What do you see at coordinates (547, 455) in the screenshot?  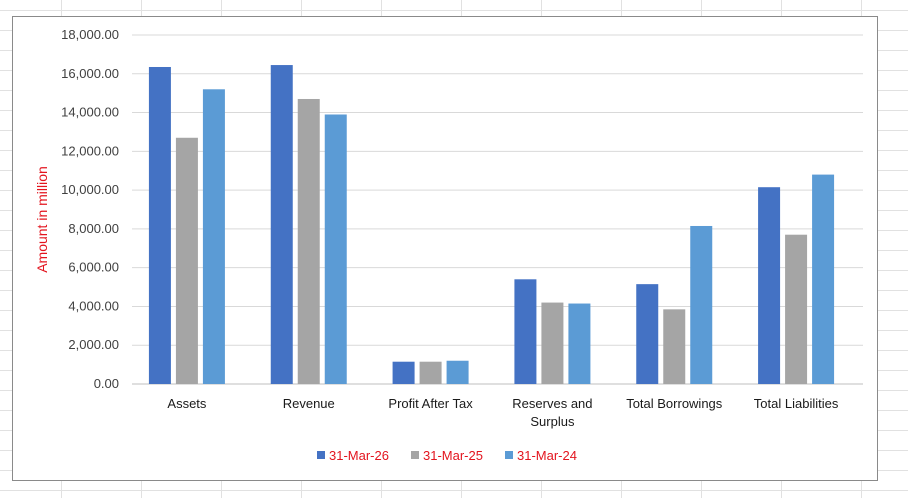 I see `legend-label: 31-Mar-24` at bounding box center [547, 455].